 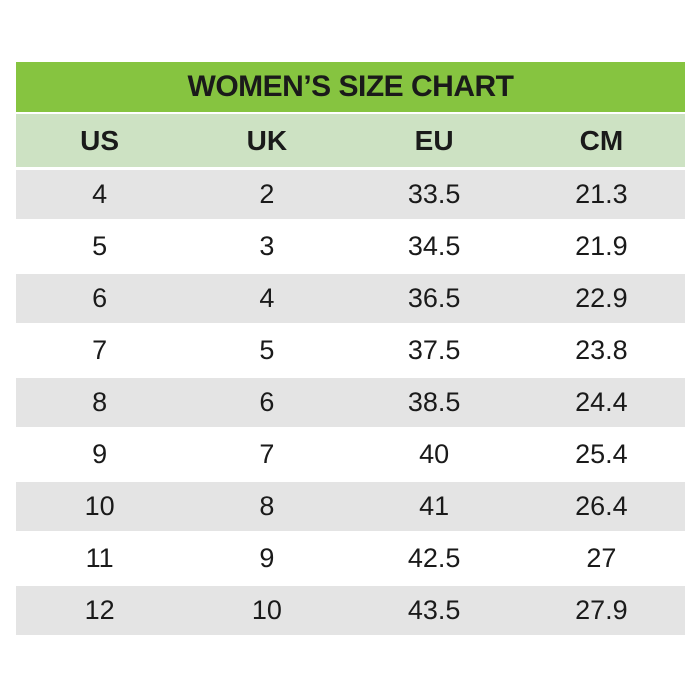 What do you see at coordinates (267, 194) in the screenshot?
I see `cell-uk: 2` at bounding box center [267, 194].